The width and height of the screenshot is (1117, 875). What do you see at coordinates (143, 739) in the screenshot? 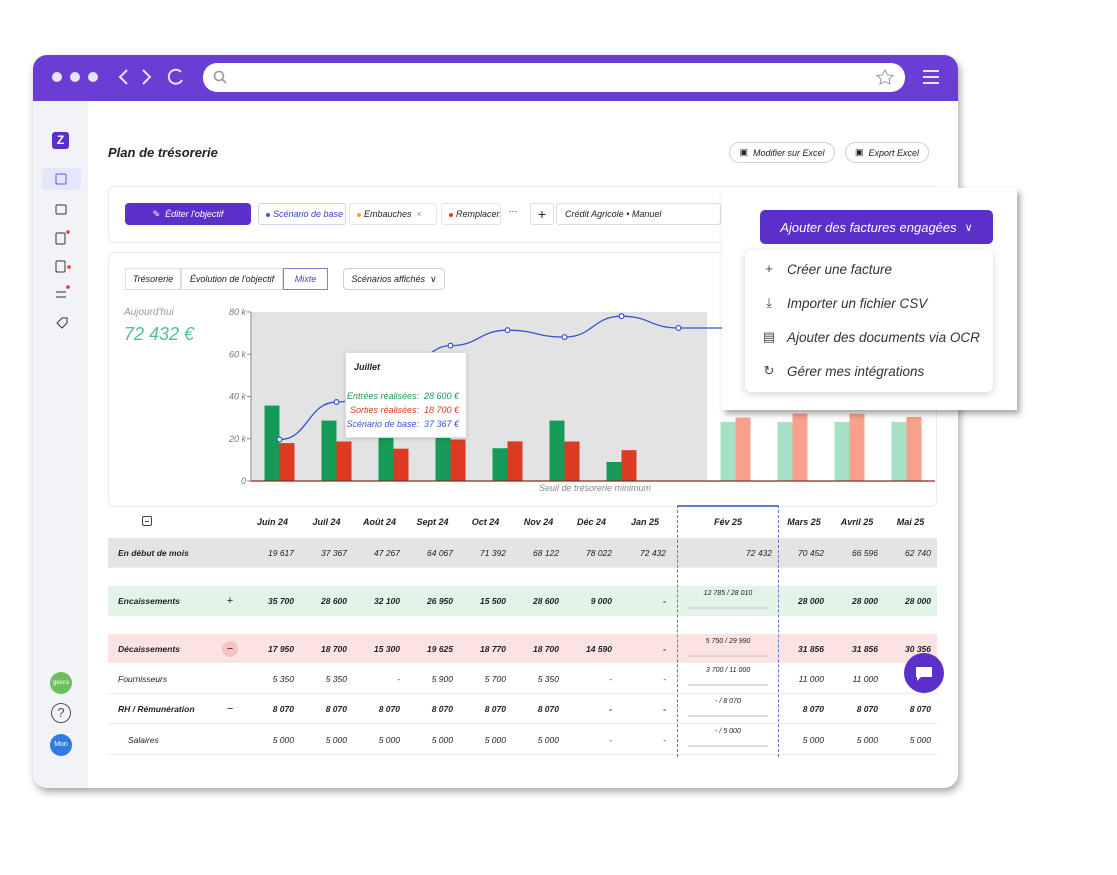
I see `row-label: Salaires` at bounding box center [143, 739].